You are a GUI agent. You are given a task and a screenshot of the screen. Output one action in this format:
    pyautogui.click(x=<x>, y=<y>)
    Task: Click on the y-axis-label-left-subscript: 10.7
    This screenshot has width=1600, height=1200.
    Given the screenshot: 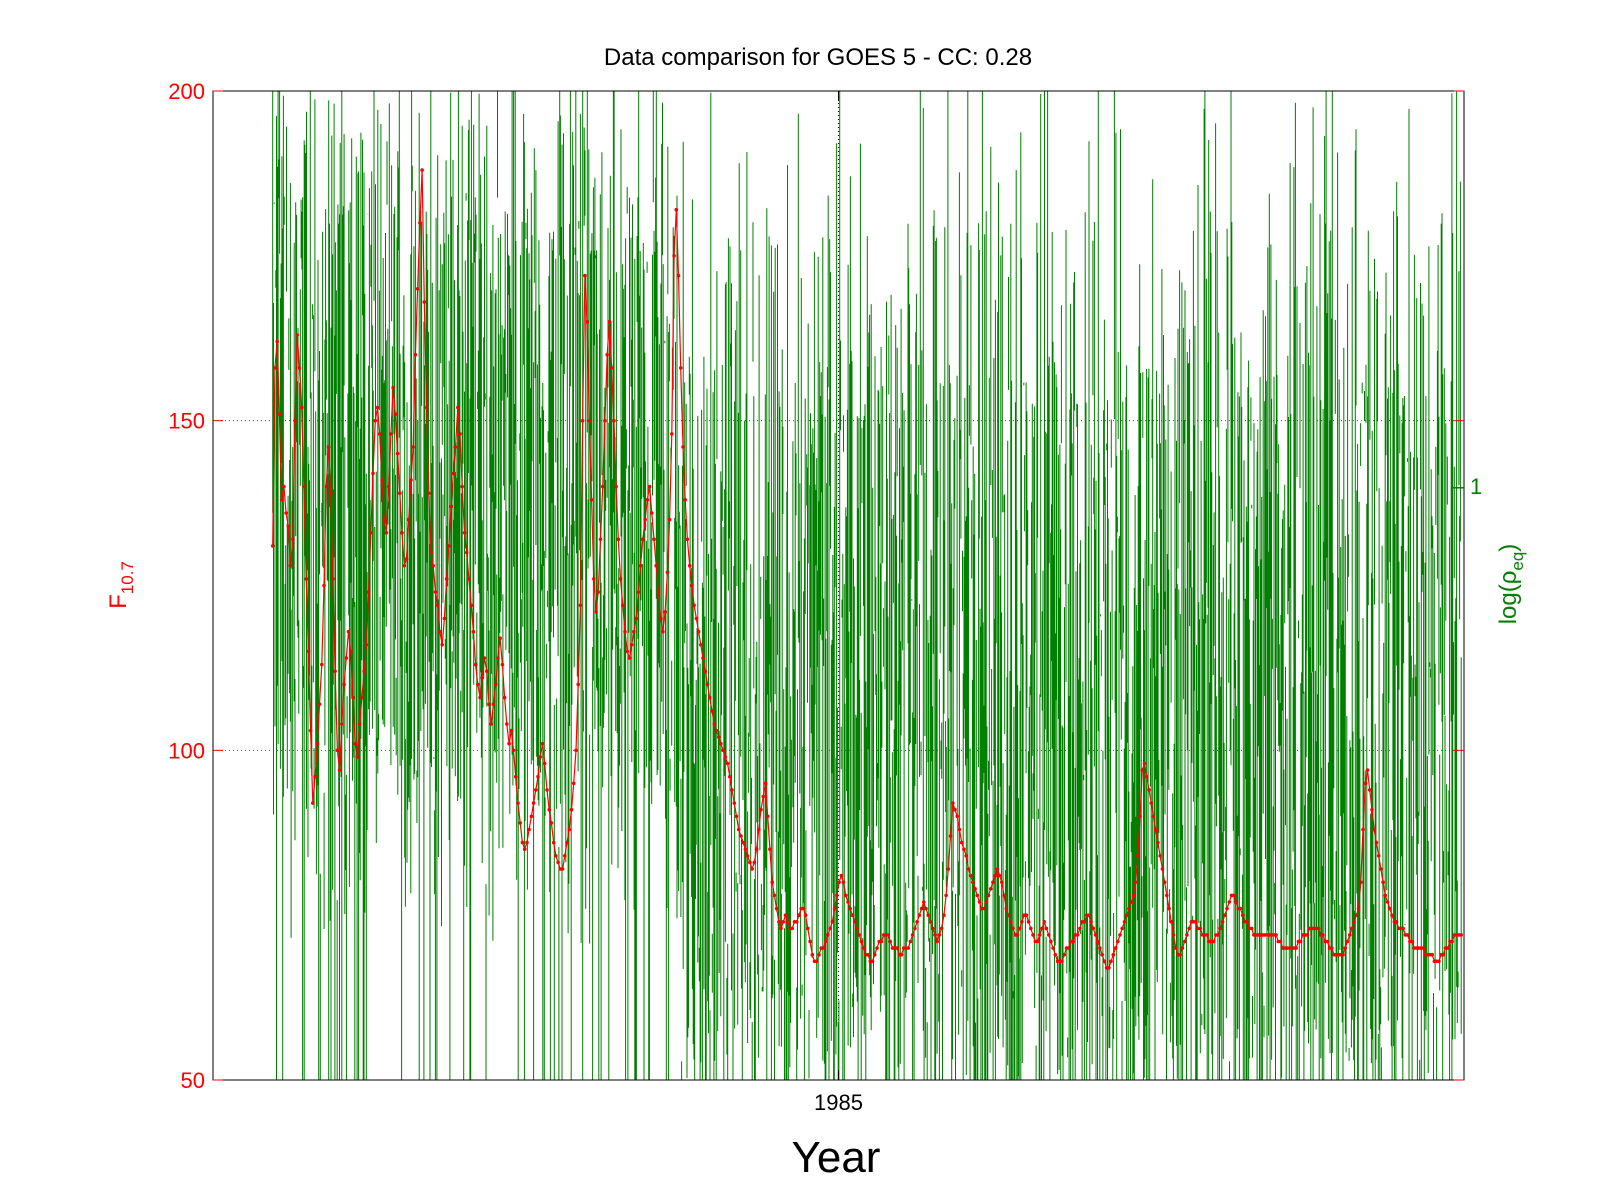 What is the action you would take?
    pyautogui.click(x=127, y=577)
    